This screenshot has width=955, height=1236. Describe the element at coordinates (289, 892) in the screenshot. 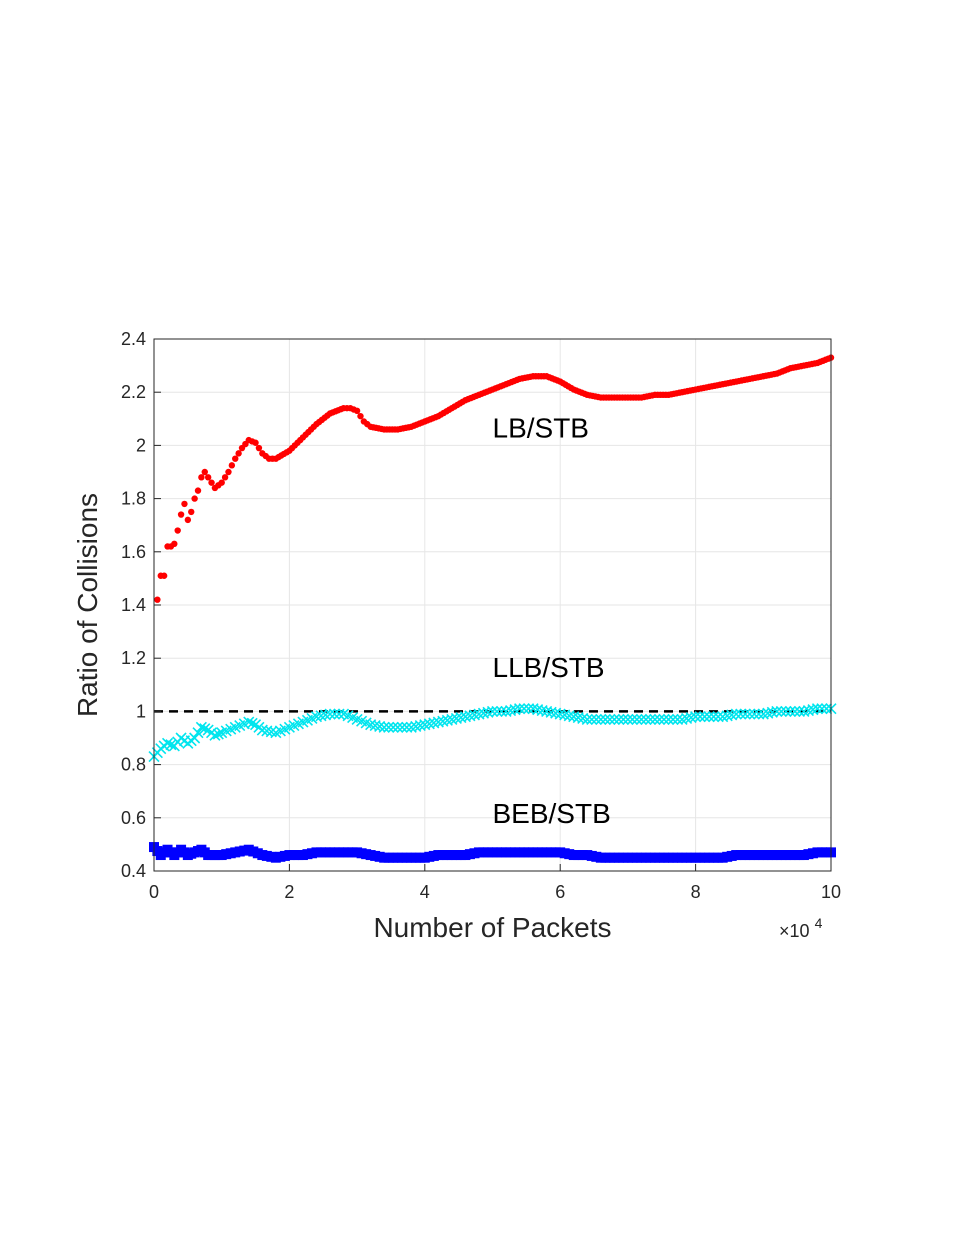

I see `x-tick-label: 2` at that location.